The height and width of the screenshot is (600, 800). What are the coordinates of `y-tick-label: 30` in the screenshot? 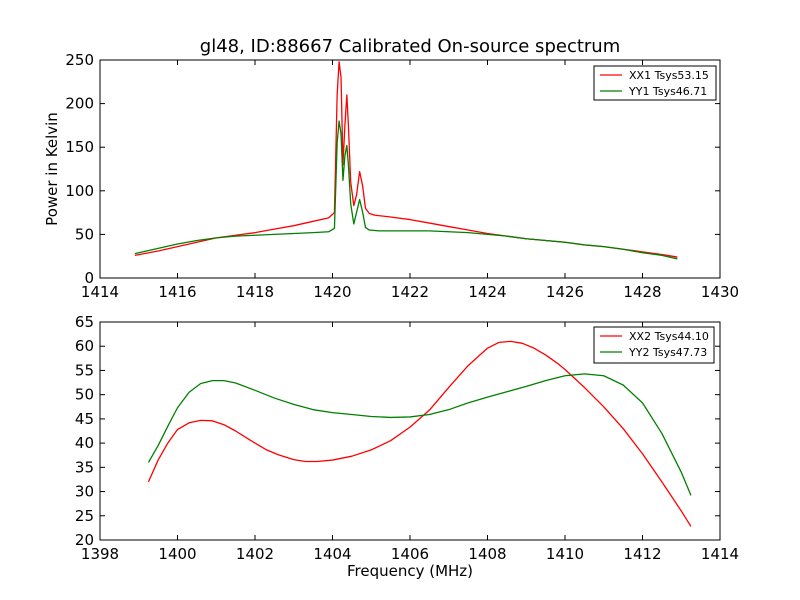 It's located at (84, 492).